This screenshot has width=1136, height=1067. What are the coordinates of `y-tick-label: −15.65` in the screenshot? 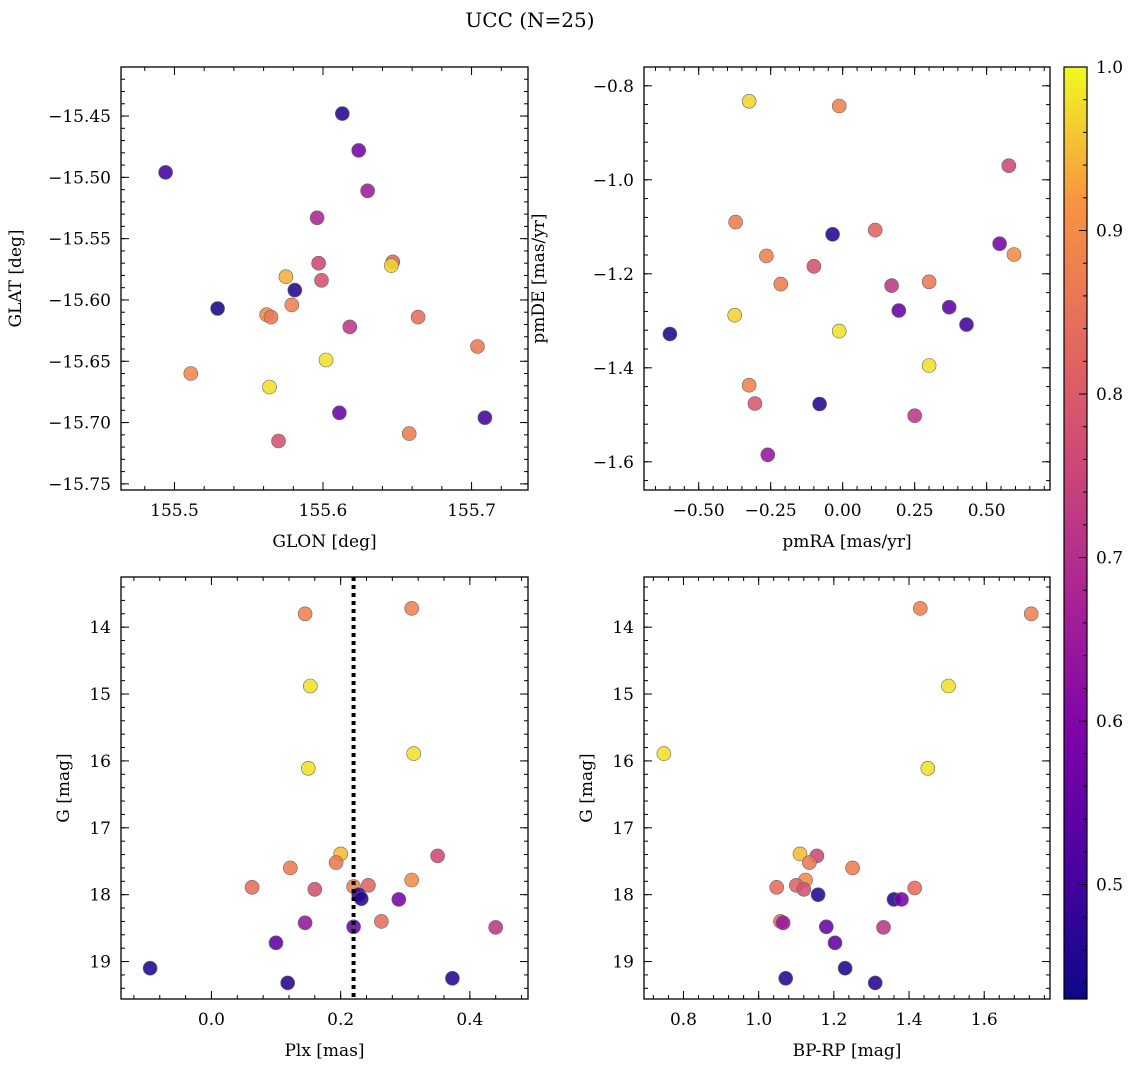 It's located at (79, 362).